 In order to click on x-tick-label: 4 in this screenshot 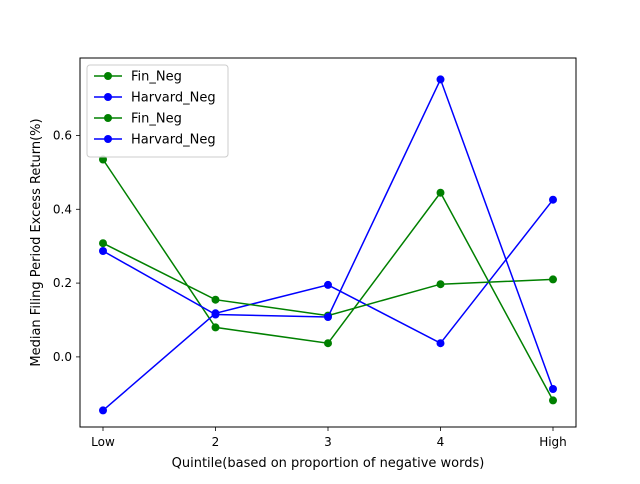, I will do `click(441, 442)`.